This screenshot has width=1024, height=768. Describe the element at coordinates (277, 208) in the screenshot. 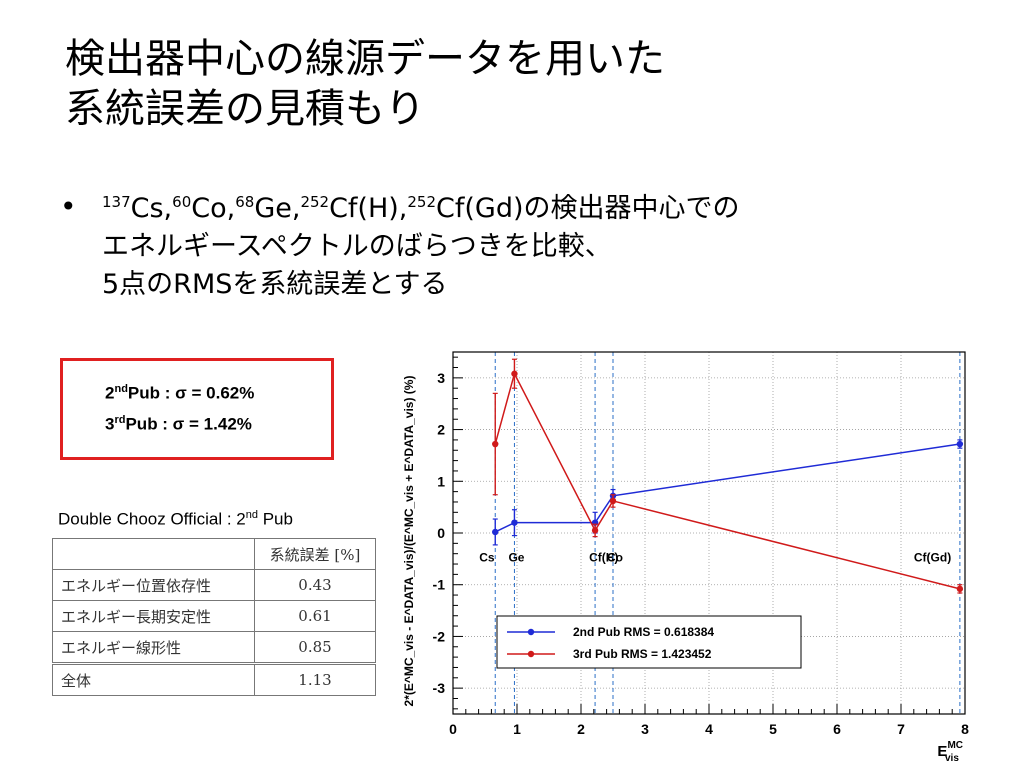

I see `isotope-name: Ge,` at that location.